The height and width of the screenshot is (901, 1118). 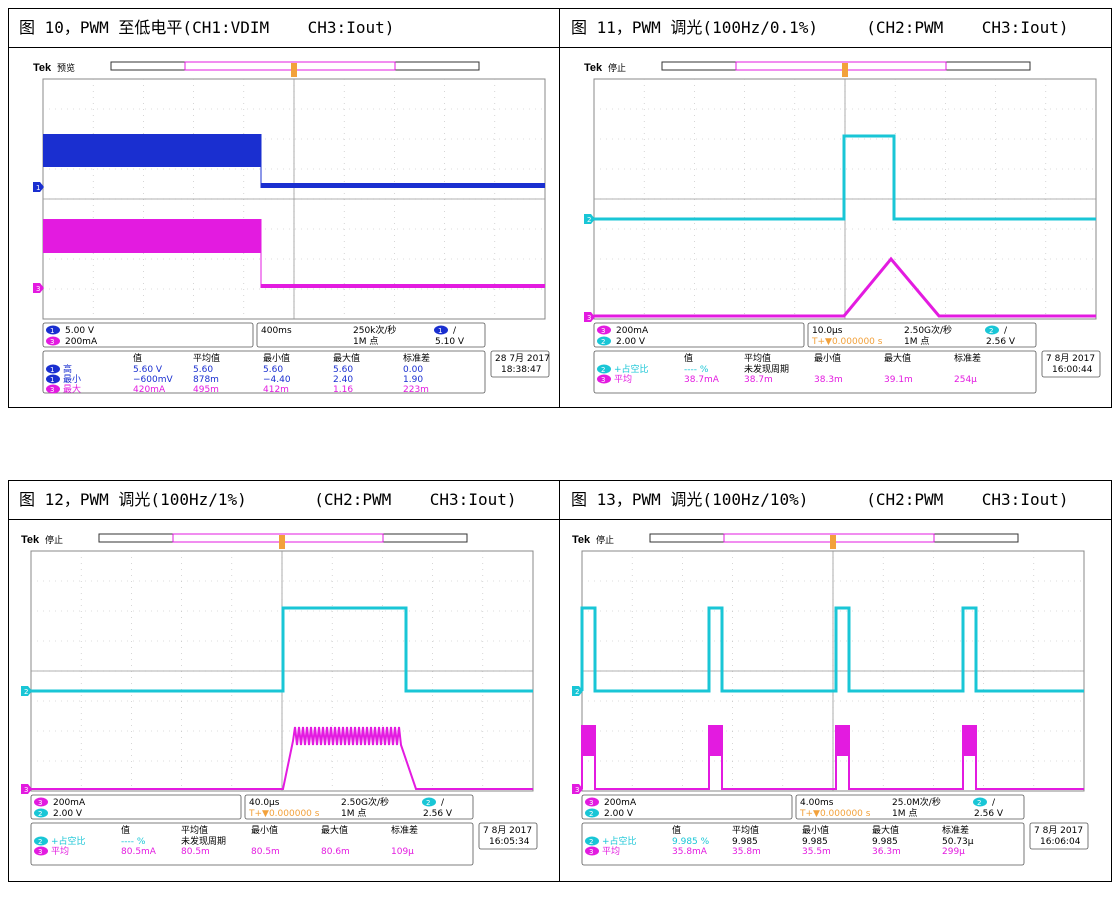 What do you see at coordinates (817, 803) in the screenshot?
I see `timebase: 4.00ms` at bounding box center [817, 803].